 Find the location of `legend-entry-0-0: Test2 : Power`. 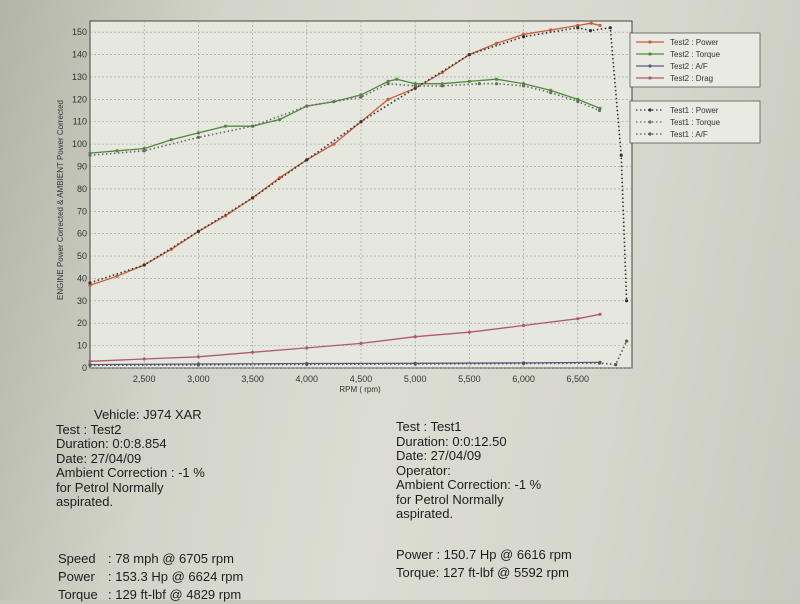

legend-entry-0-0: Test2 : Power is located at coordinates (694, 42).